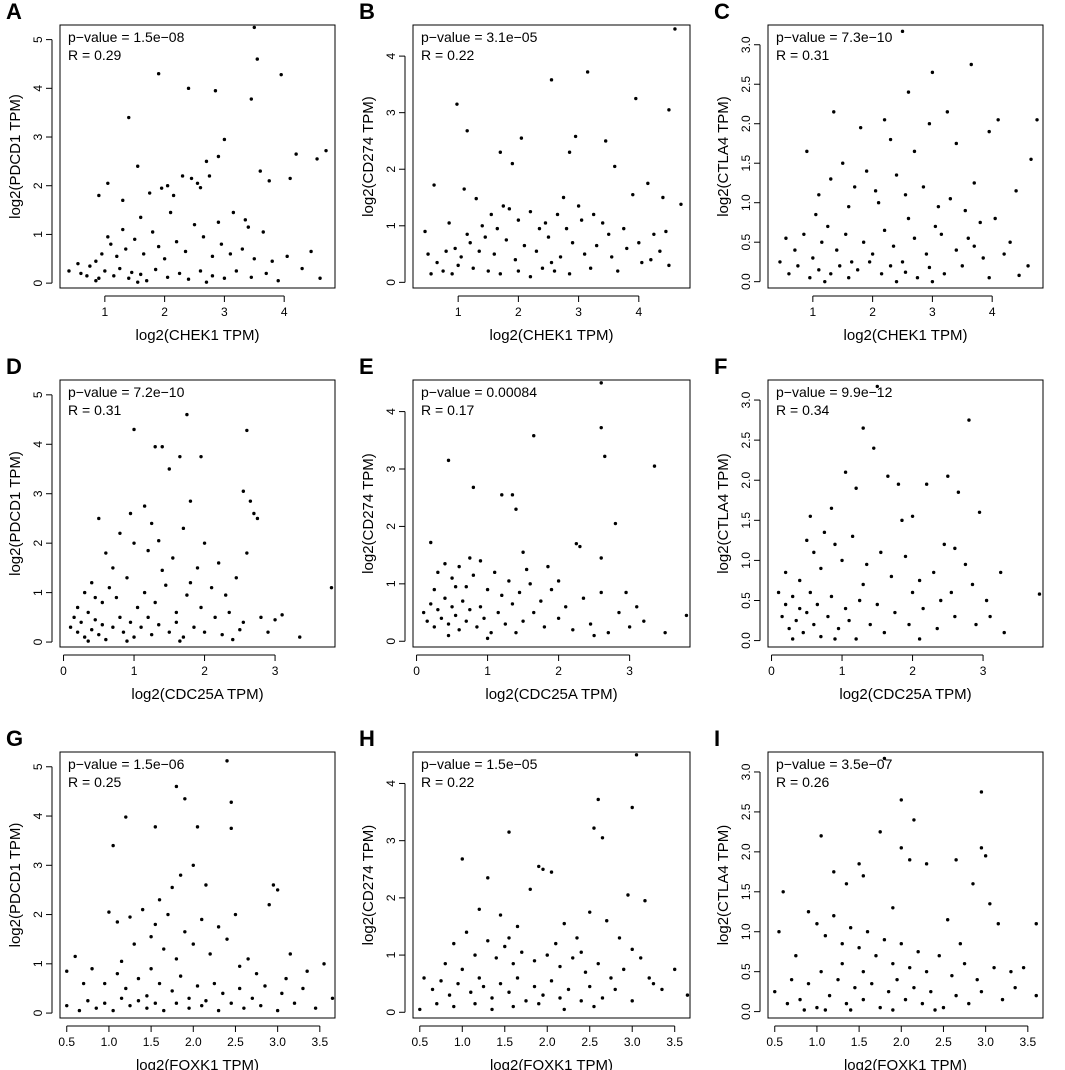  Describe the element at coordinates (200, 886) in the screenshot. I see `data-points` at that location.